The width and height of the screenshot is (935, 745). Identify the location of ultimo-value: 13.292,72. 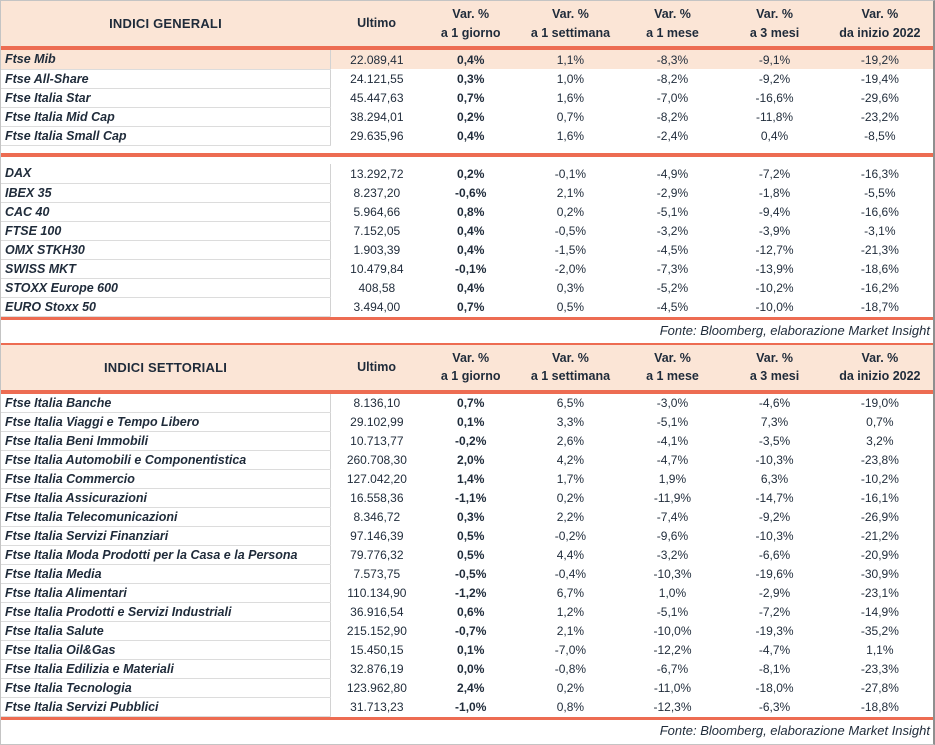
(377, 173).